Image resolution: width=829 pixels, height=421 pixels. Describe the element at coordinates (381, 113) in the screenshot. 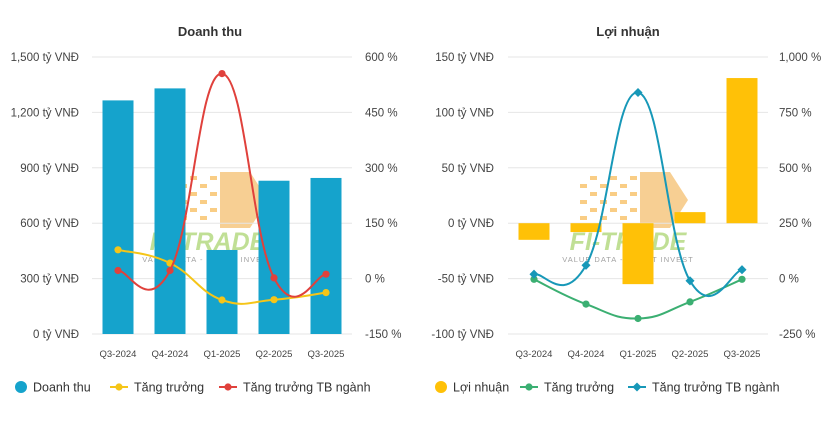

I see `y-right-tick-label: 450 %` at that location.